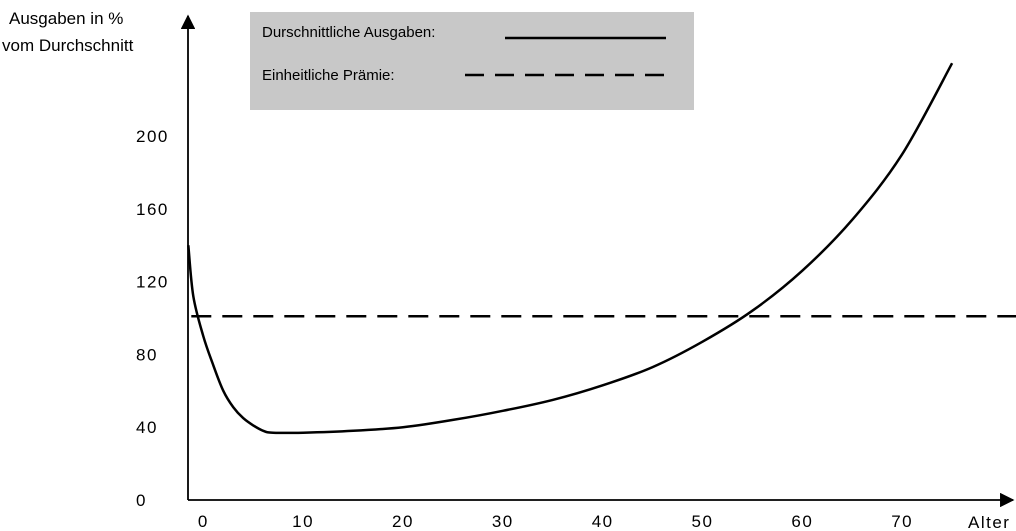 The height and width of the screenshot is (531, 1016). What do you see at coordinates (555, 521) in the screenshot?
I see `x-tick-labels: 0 10 20 30 40 50 60 70` at bounding box center [555, 521].